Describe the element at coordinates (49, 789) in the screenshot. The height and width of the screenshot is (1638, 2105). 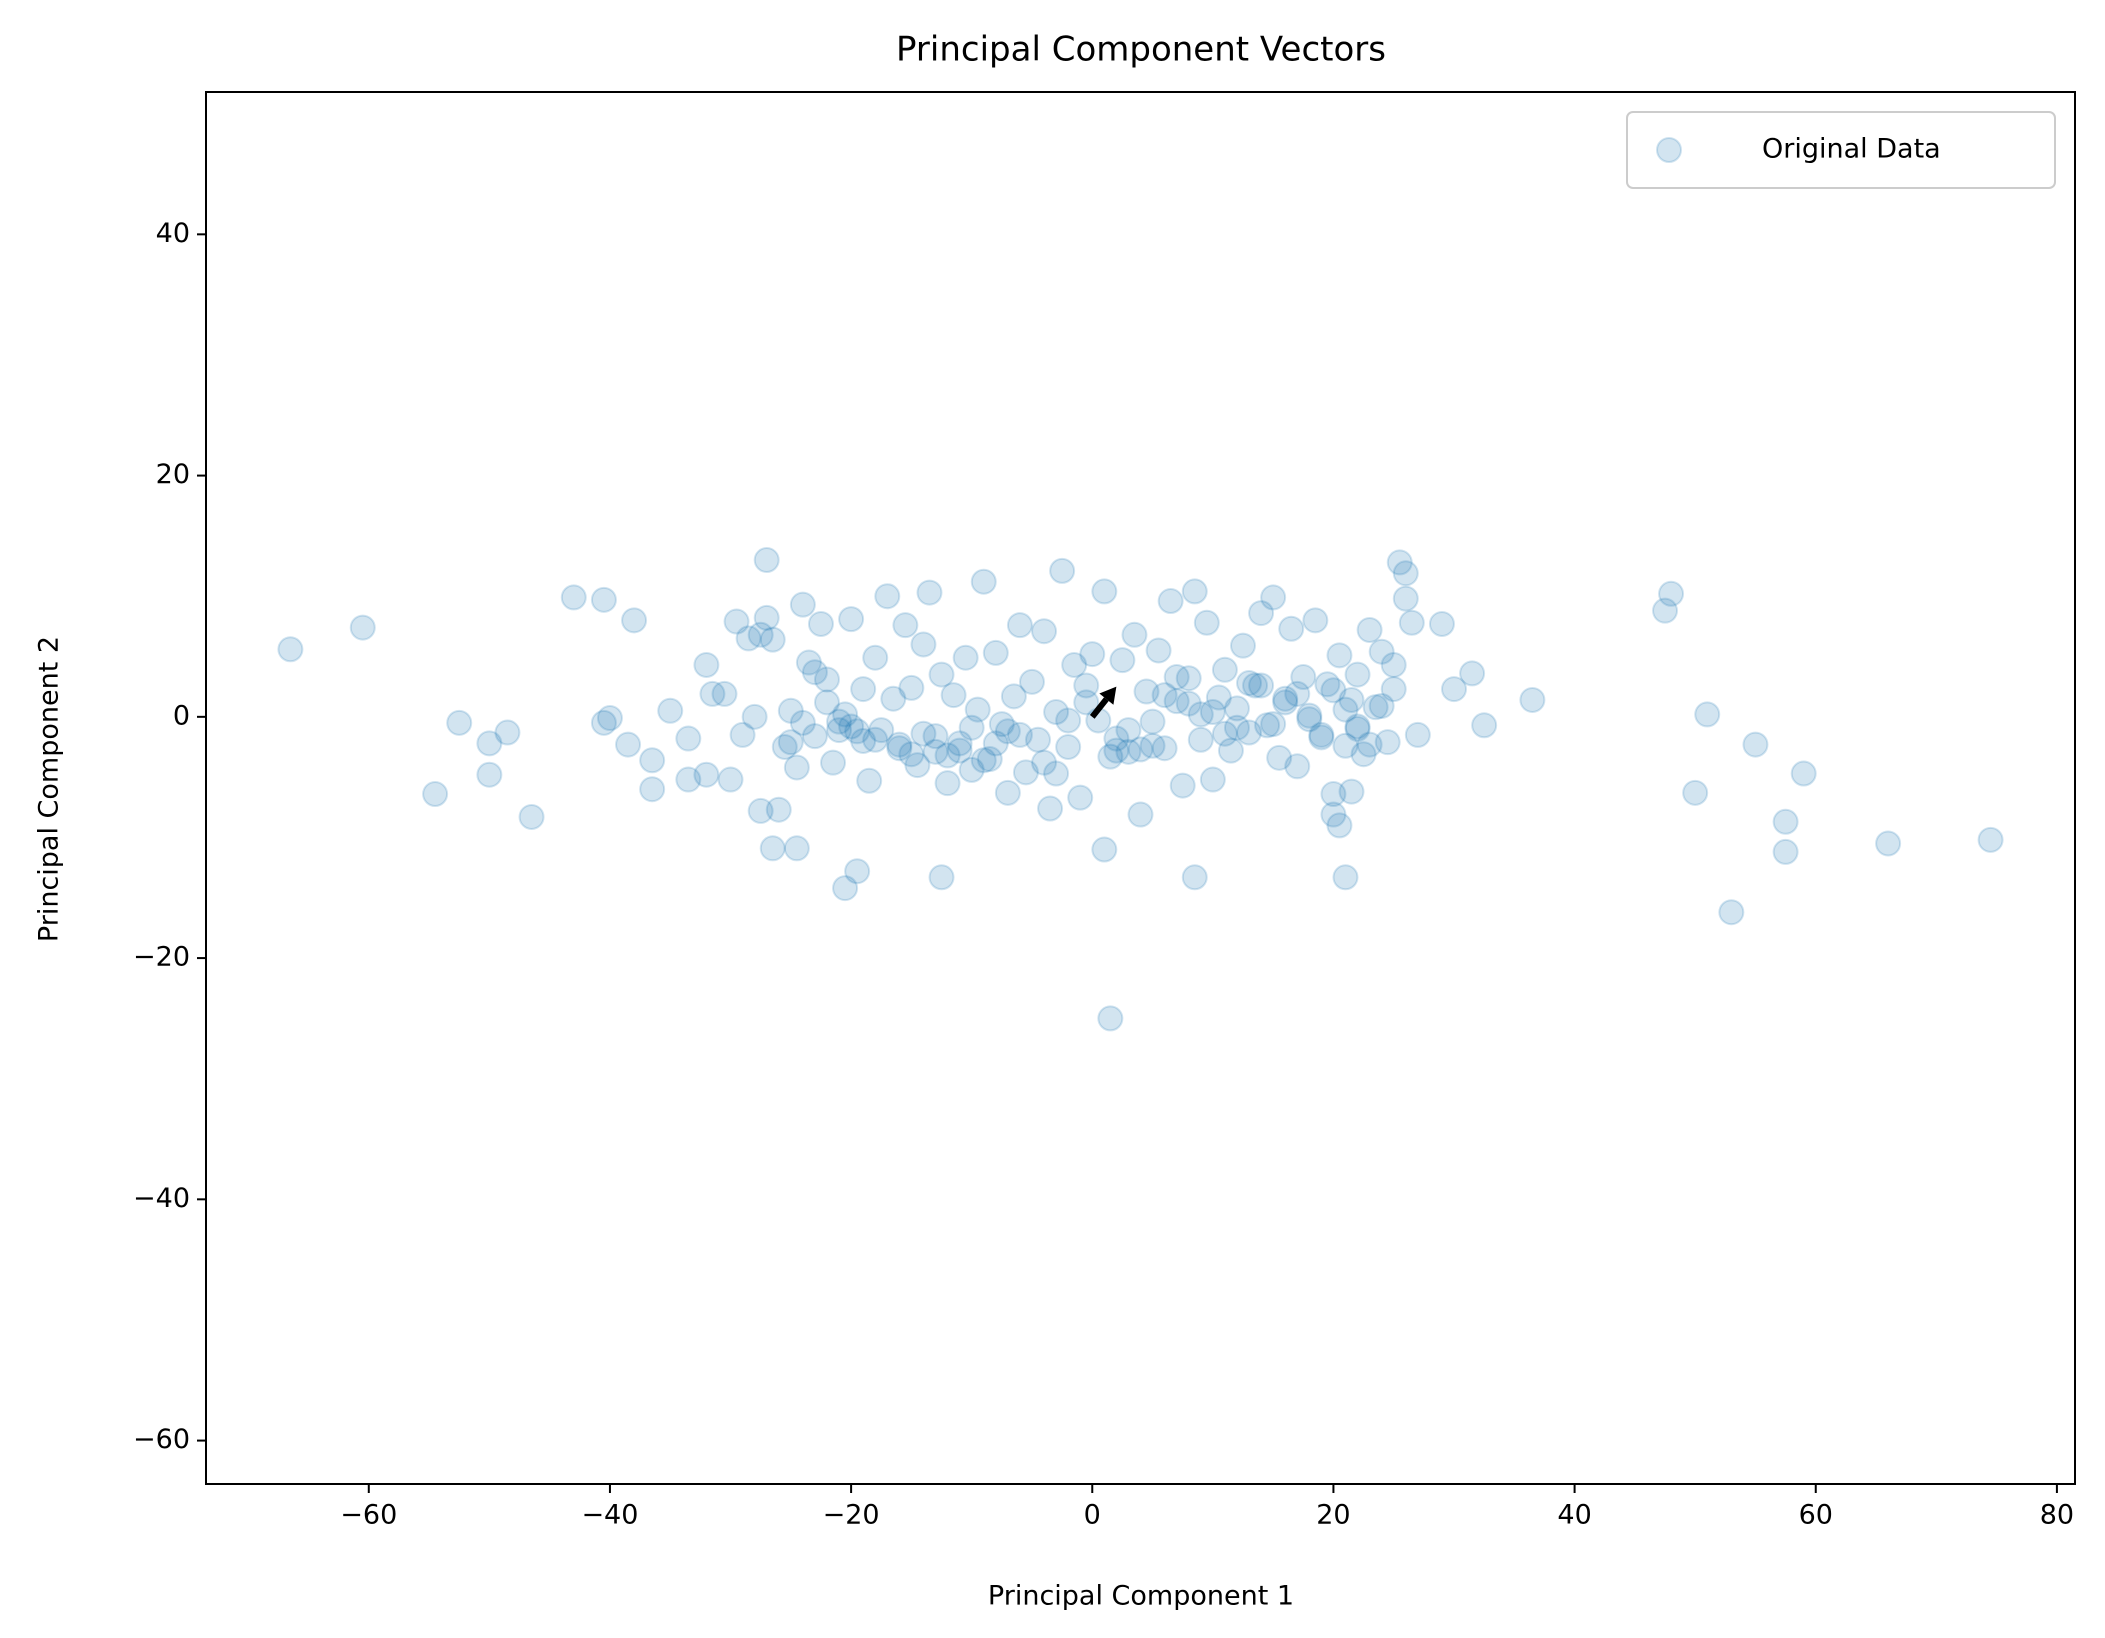
I see `y-axis-label: Principal Component 2` at that location.